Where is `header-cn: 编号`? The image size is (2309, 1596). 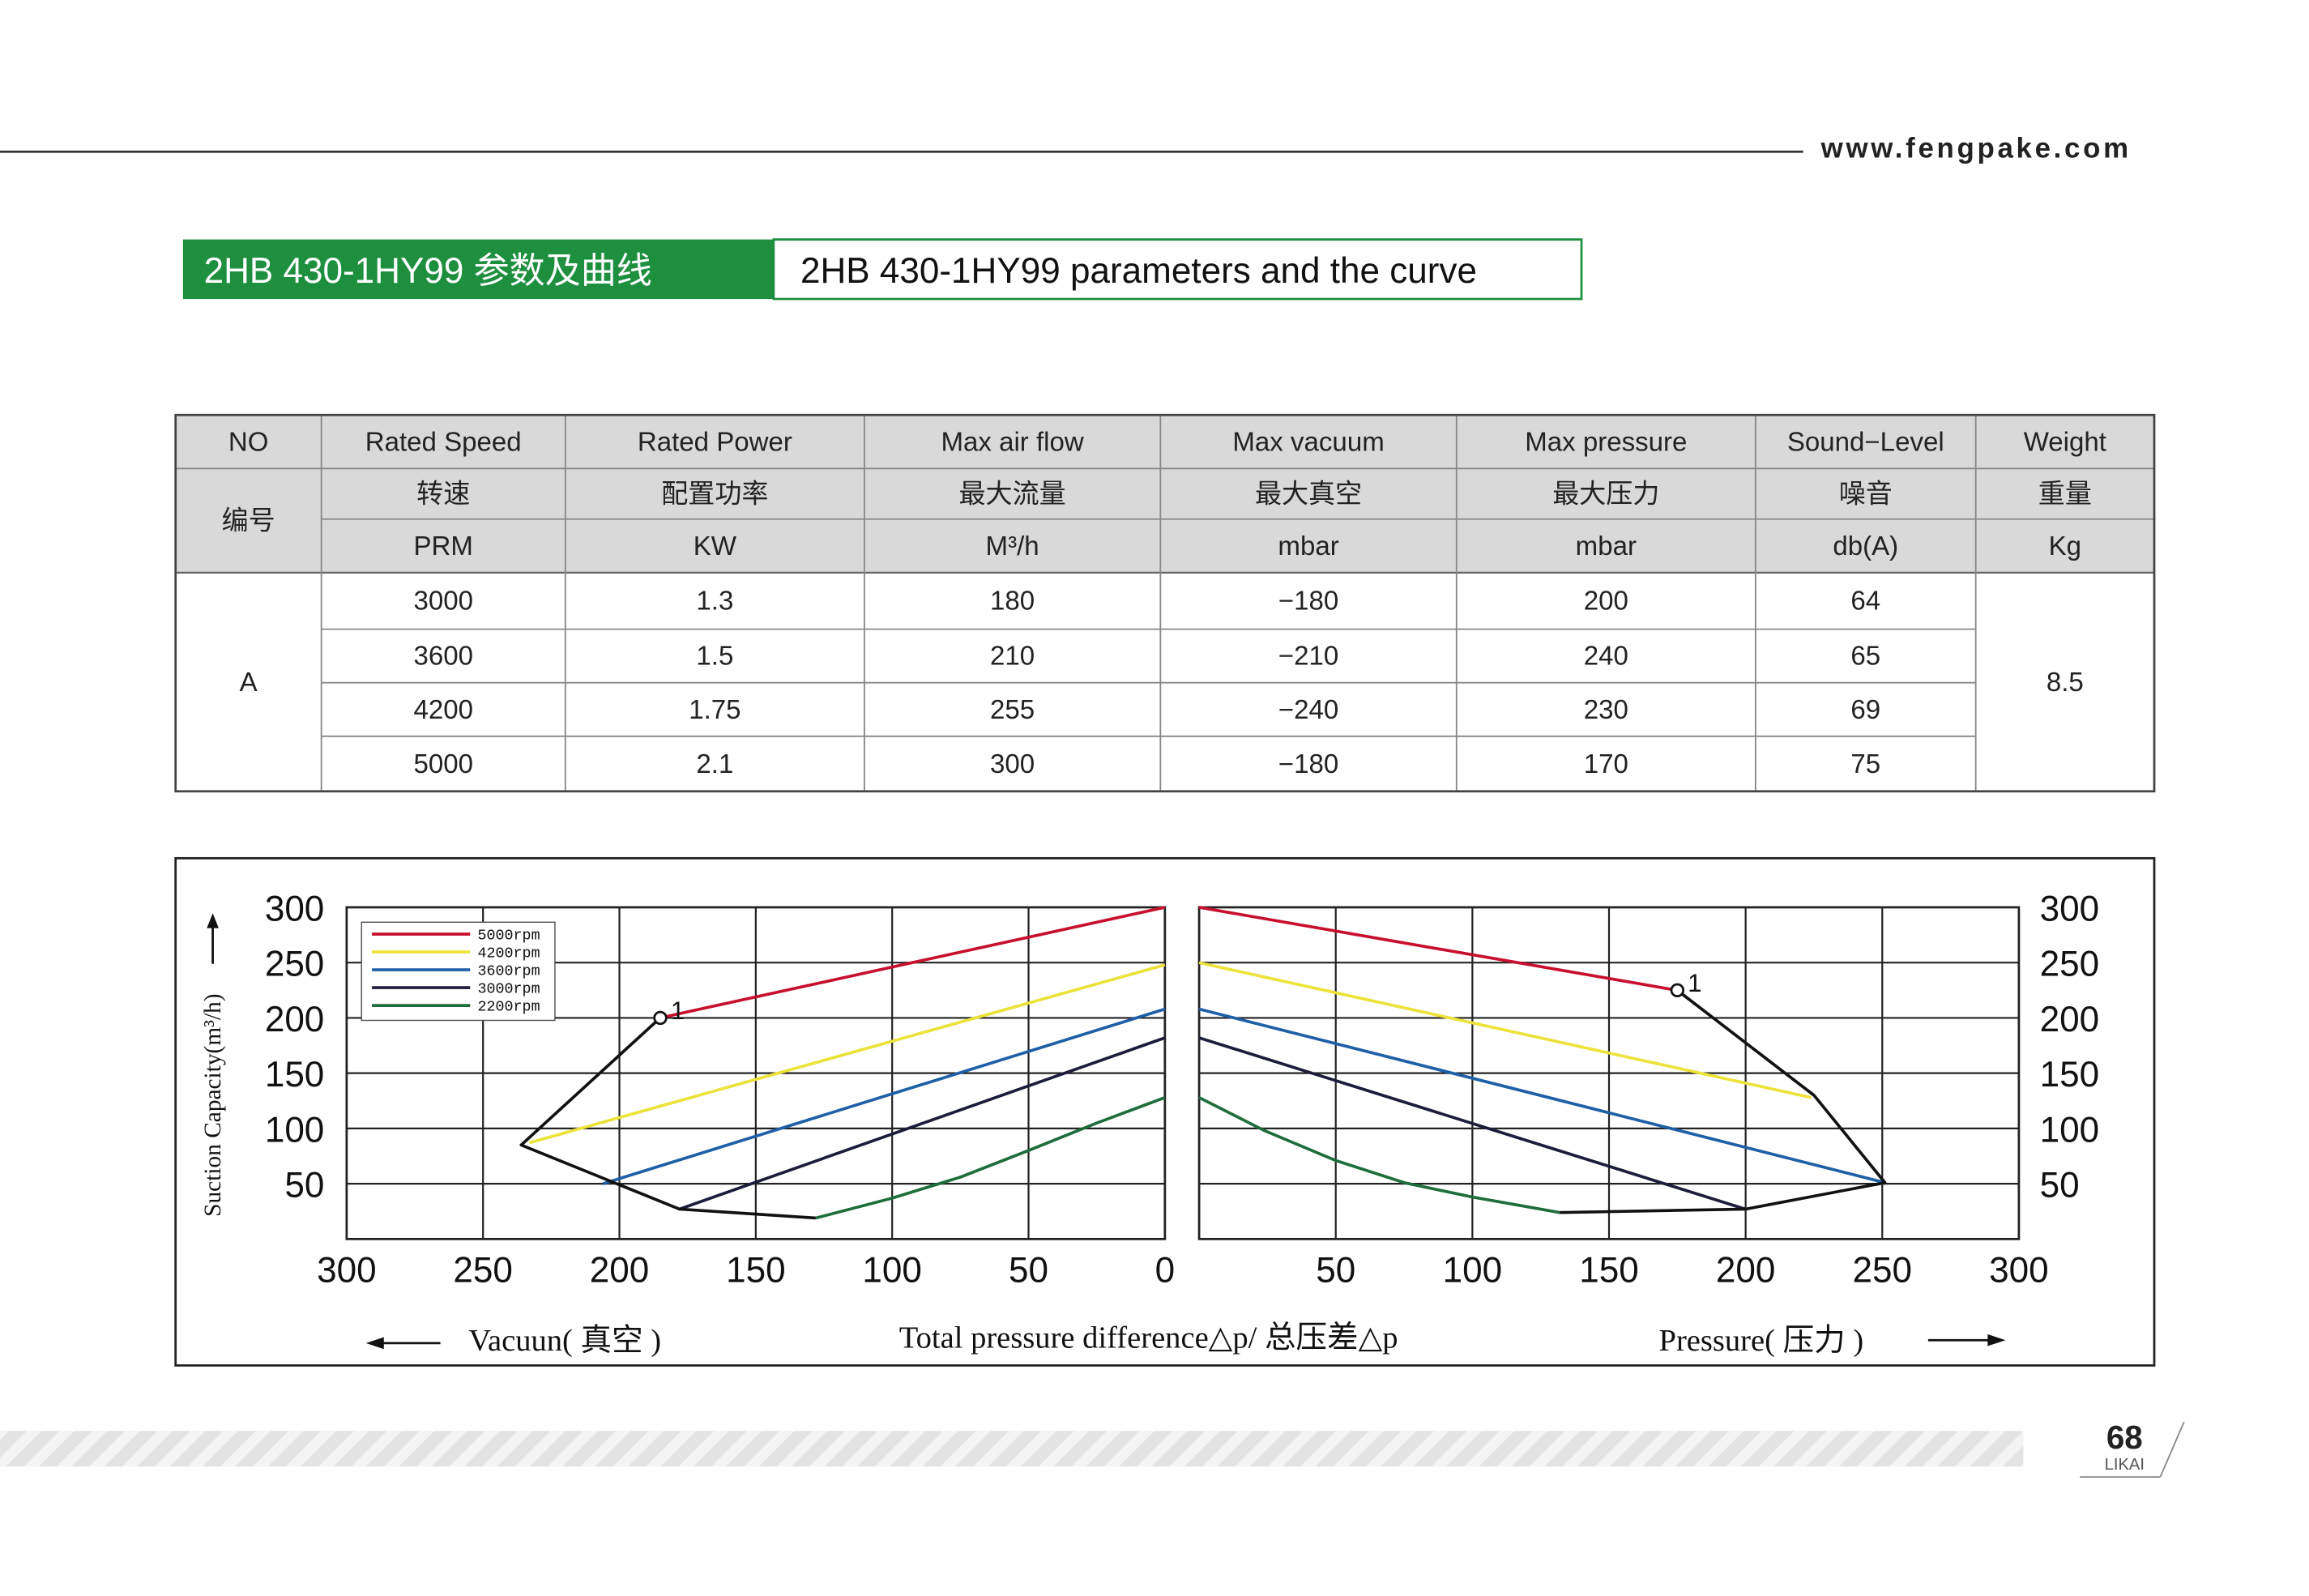 header-cn: 编号 is located at coordinates (248, 521).